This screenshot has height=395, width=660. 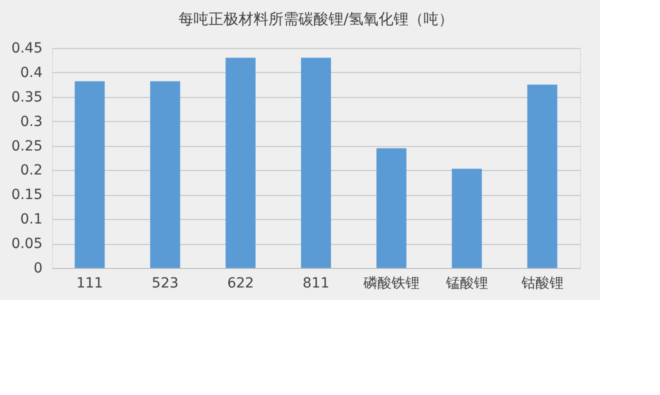 I want to click on x-tick-label: 111, so click(x=90, y=284).